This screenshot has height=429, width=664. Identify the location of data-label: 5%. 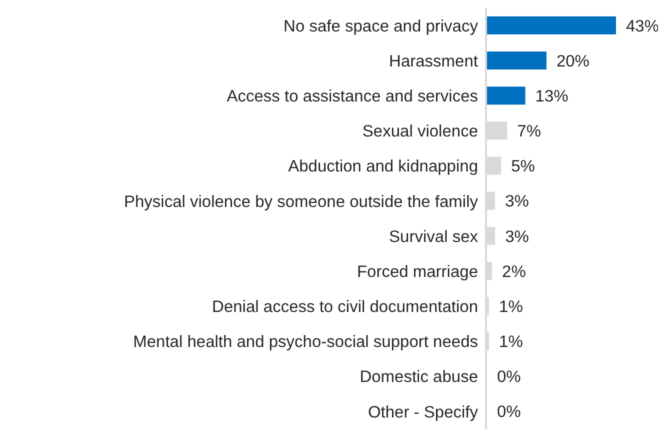
(523, 167).